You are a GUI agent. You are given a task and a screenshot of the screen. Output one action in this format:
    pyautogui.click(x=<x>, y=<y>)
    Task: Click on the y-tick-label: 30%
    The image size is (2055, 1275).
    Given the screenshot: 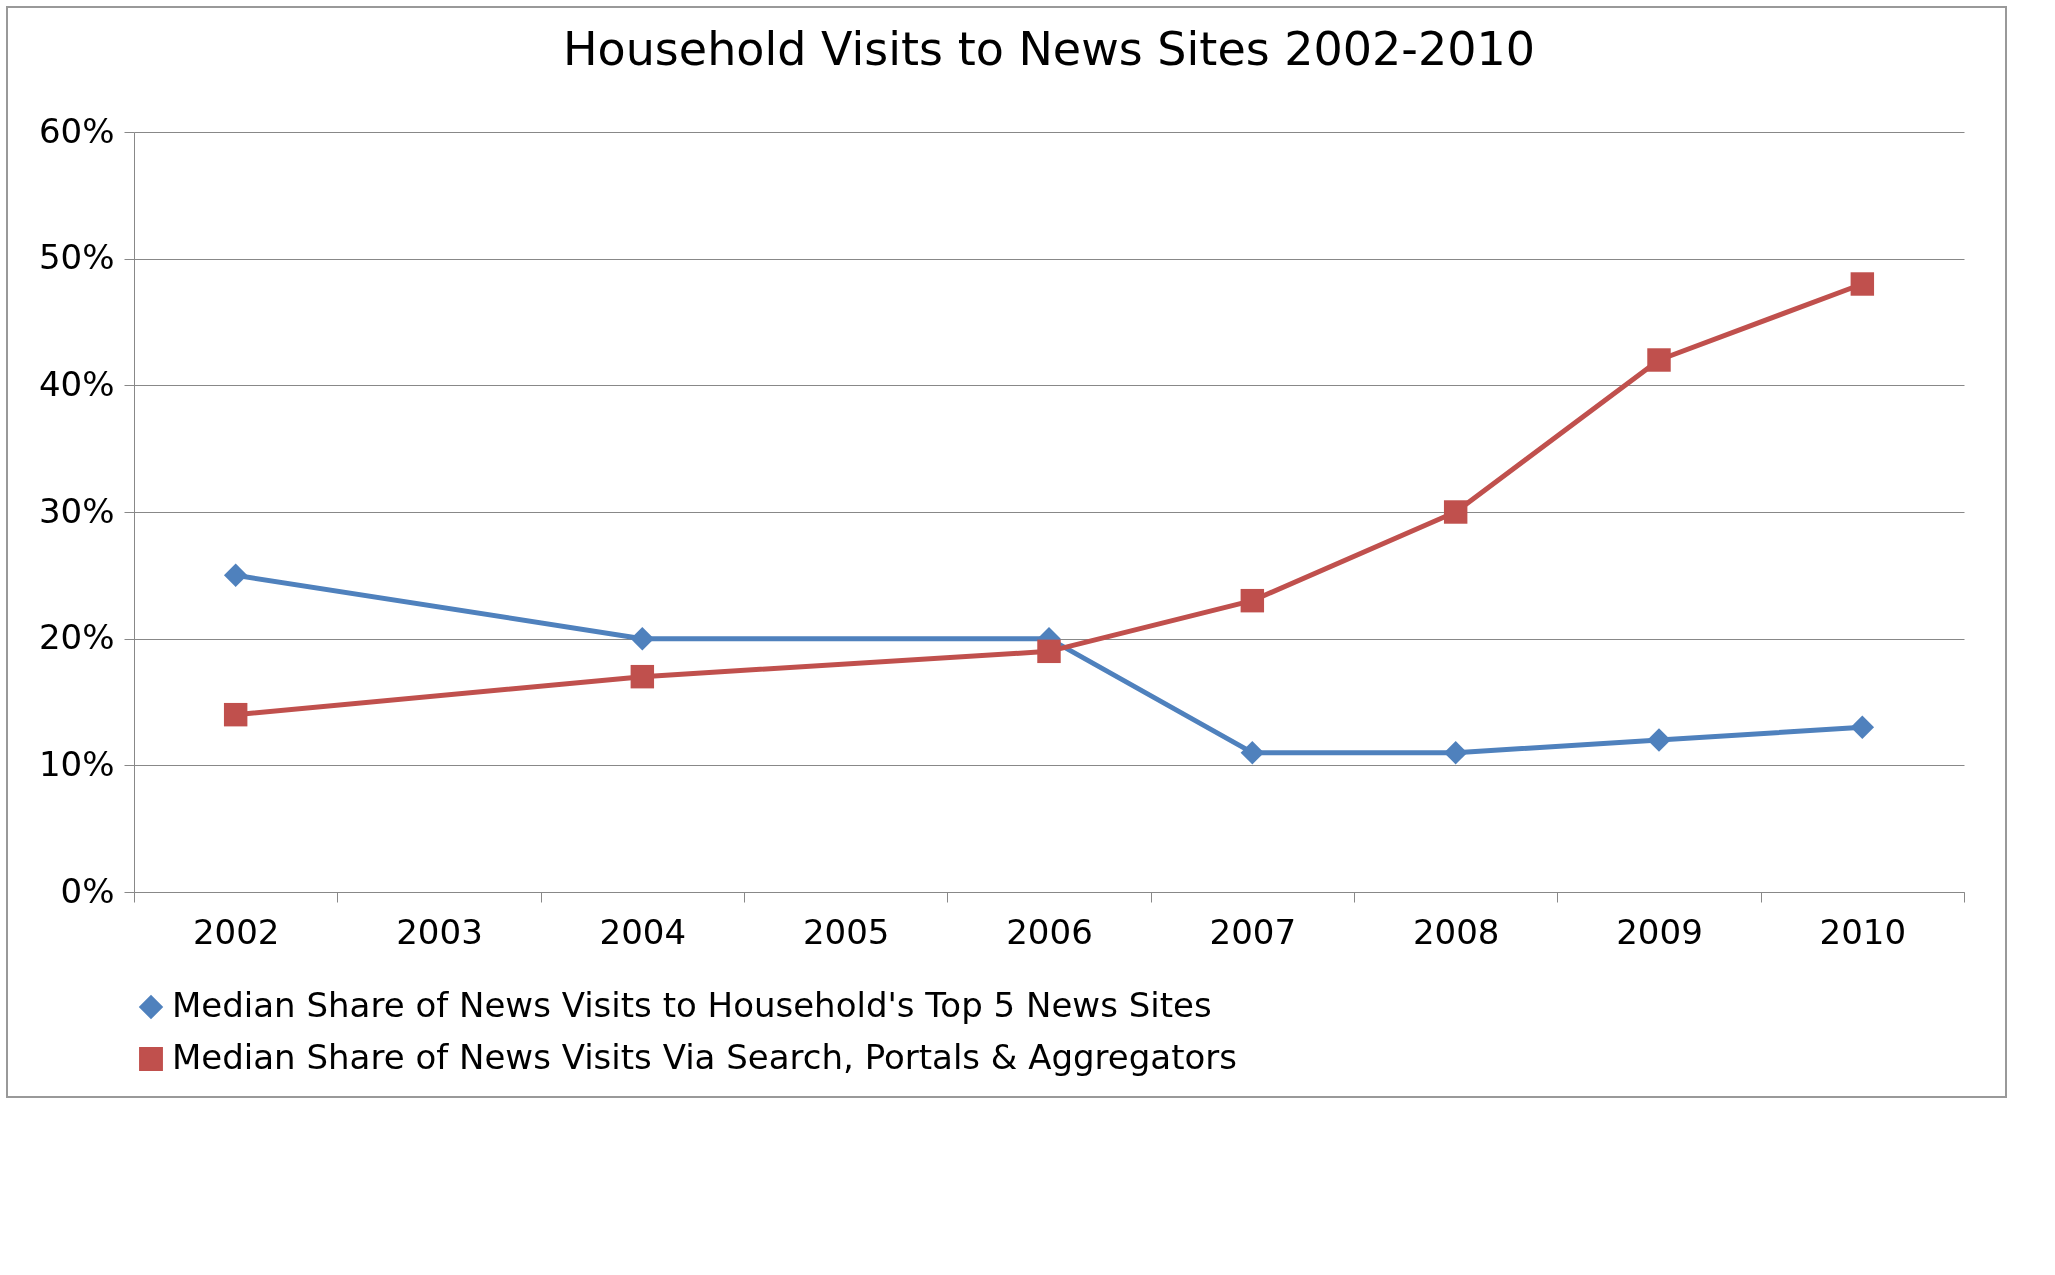 What is the action you would take?
    pyautogui.click(x=76, y=510)
    